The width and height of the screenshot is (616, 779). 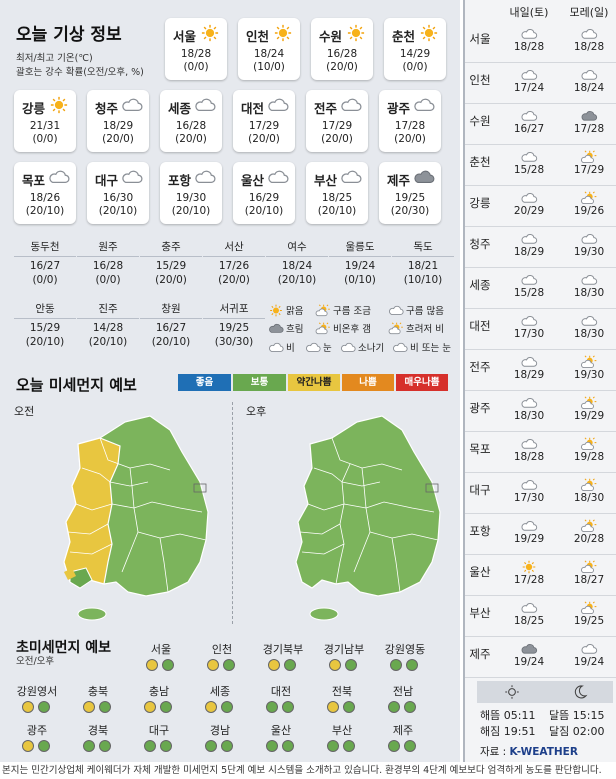 I want to click on forecast-city: 부산, so click(x=480, y=613).